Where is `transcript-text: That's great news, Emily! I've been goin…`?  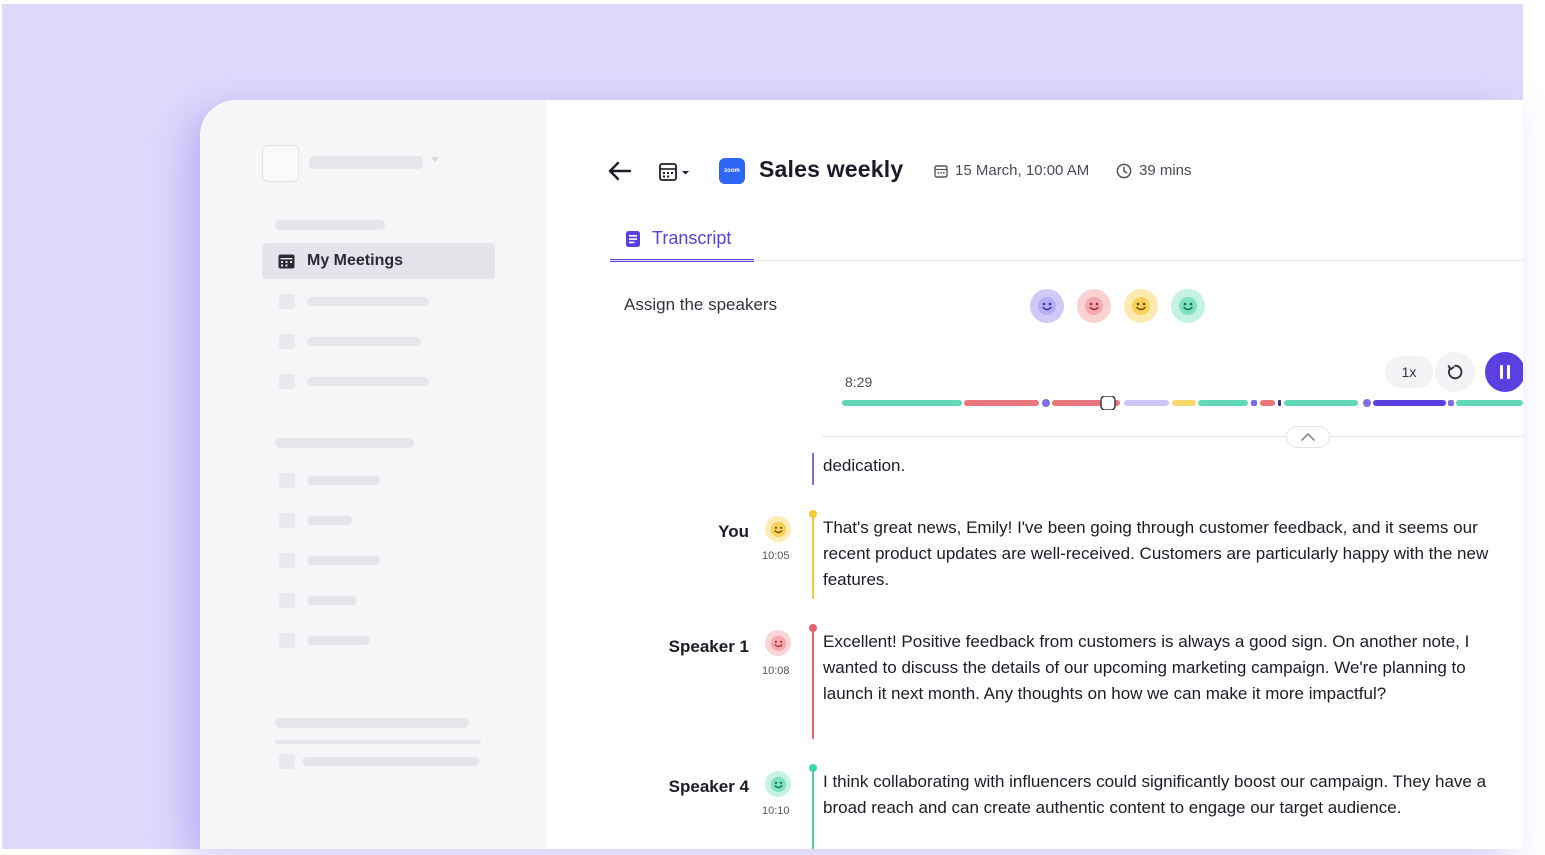
transcript-text: That's great news, Emily! I've been goin… is located at coordinates (1156, 553).